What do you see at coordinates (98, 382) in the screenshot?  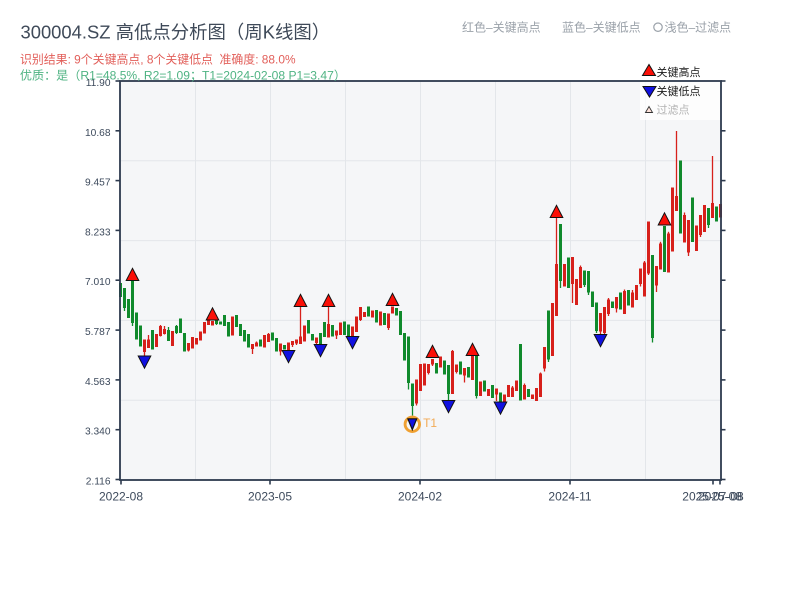 I see `svg-text: 4.563` at bounding box center [98, 382].